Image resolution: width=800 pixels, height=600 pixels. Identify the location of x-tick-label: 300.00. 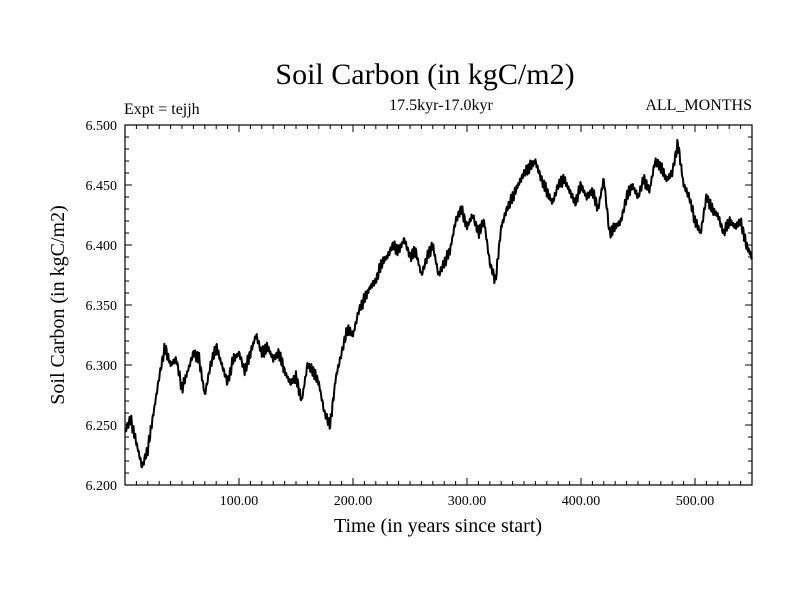
(467, 501).